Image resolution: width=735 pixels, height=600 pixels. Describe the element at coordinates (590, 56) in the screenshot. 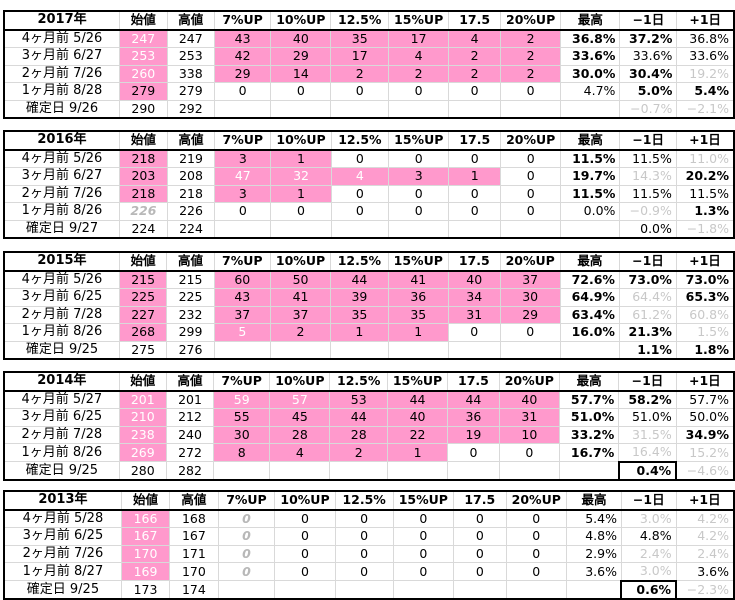

I see `max-pct: 33.6%` at that location.